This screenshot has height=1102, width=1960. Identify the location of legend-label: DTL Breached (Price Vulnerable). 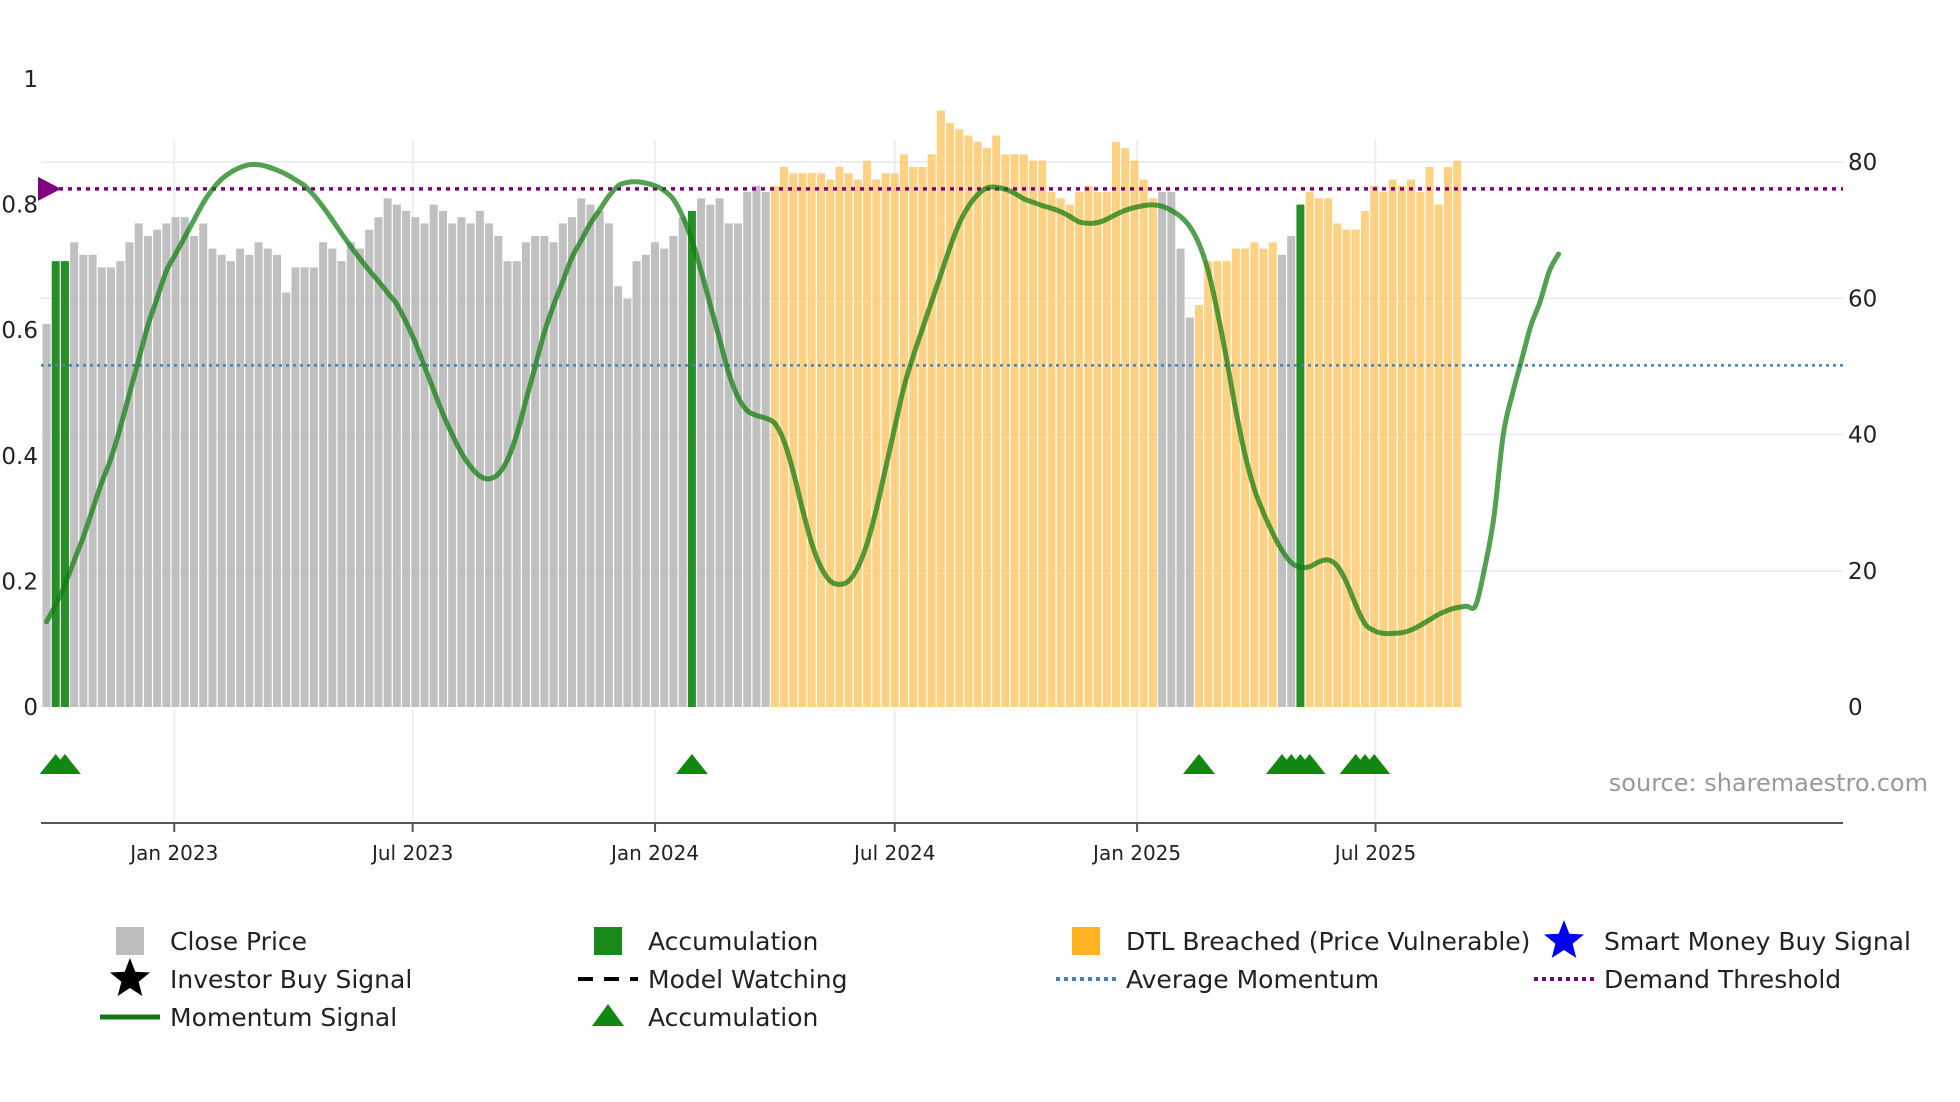
(1328, 941).